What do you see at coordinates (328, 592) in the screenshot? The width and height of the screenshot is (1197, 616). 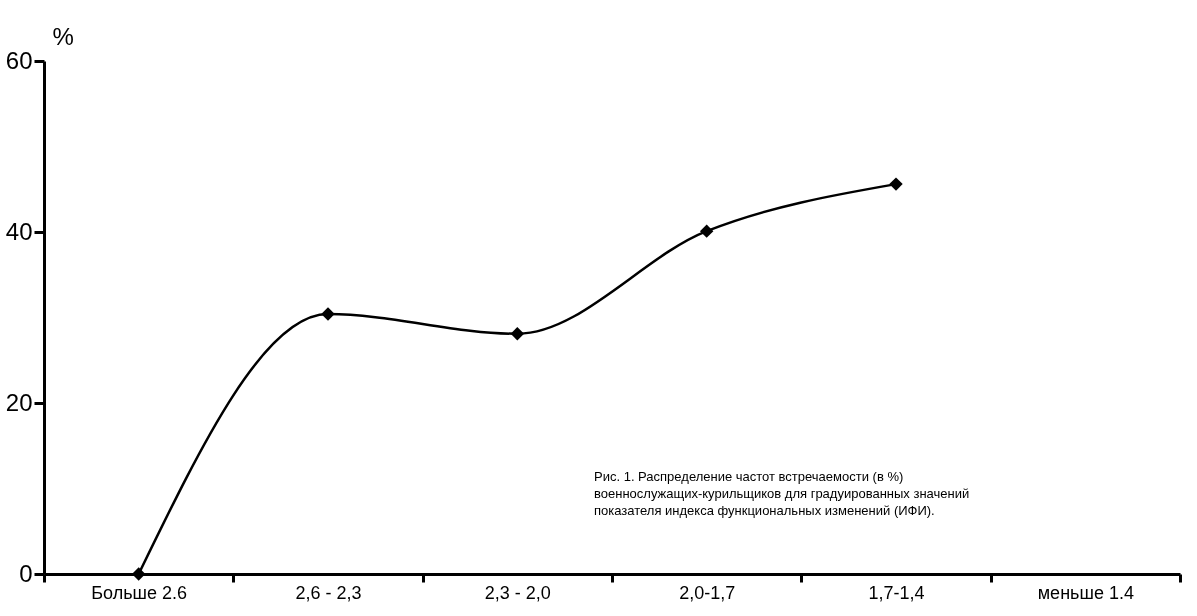 I see `x-tick-label: 2,6 - 2,3` at bounding box center [328, 592].